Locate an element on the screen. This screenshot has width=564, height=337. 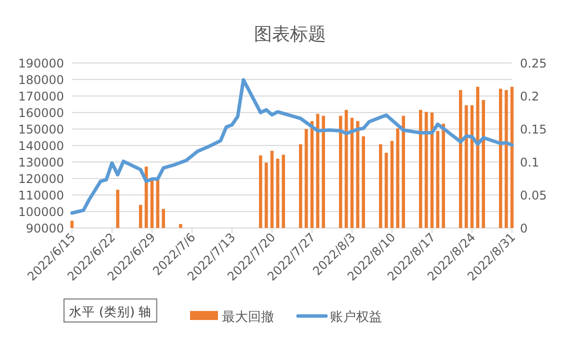
y2-tick-label: 0.05 is located at coordinates (533, 195).